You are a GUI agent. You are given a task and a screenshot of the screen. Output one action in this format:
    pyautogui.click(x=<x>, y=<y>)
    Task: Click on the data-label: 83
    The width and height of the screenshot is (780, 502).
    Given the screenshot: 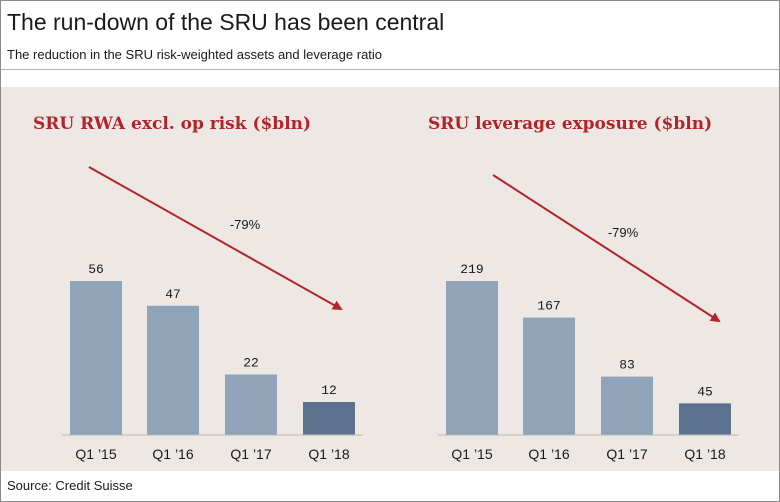 What is the action you would take?
    pyautogui.click(x=627, y=365)
    